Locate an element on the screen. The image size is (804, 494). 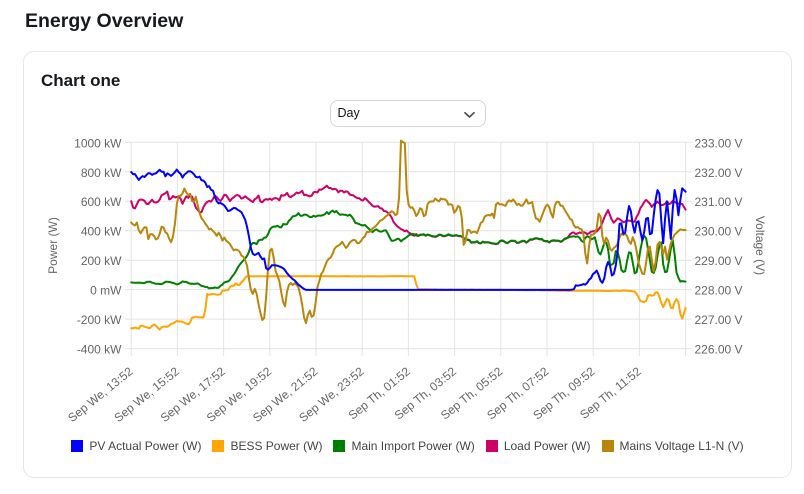
svg-text: Power (W) is located at coordinates (53, 245).